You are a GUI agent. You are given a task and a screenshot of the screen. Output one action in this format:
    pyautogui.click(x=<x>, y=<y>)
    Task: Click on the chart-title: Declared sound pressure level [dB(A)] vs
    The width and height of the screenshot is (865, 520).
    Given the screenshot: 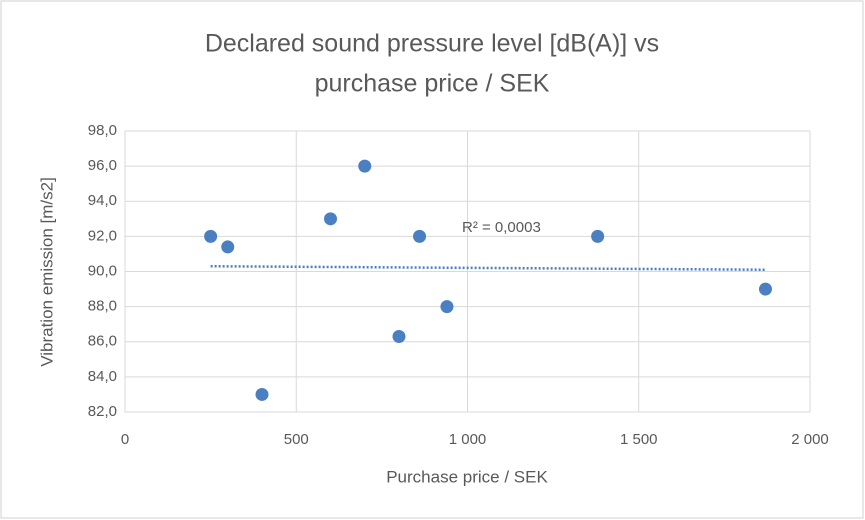 What is the action you would take?
    pyautogui.click(x=432, y=44)
    